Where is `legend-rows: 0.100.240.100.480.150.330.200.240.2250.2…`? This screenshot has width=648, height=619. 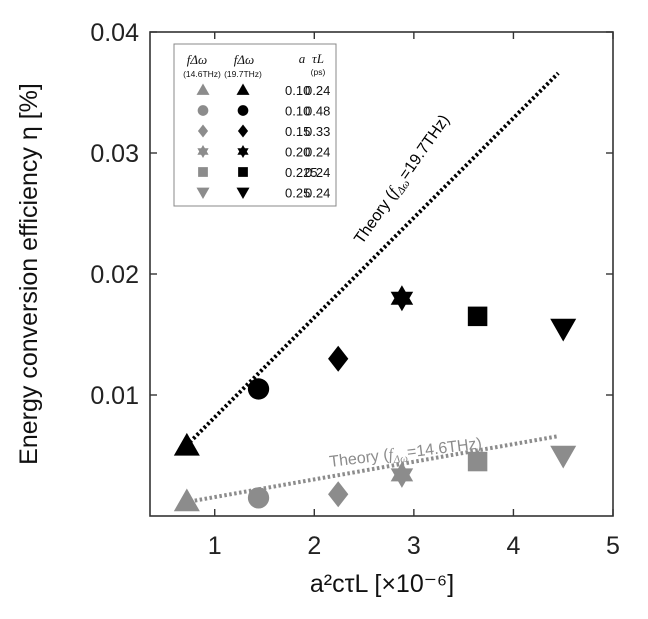 legend-rows: 0.100.240.100.480.150.330.200.240.2250.2… is located at coordinates (263, 142).